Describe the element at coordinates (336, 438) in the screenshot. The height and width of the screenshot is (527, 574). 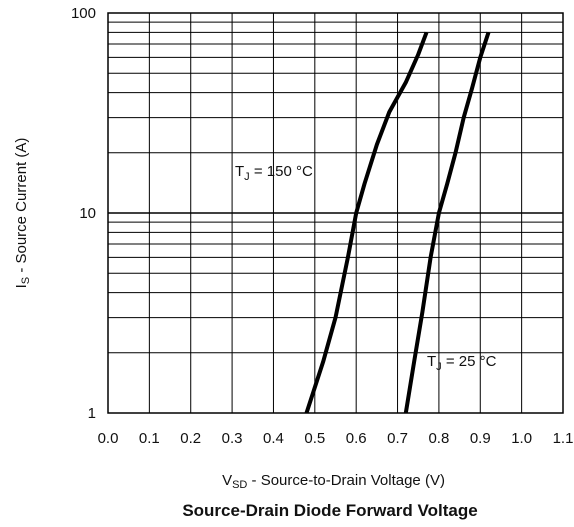
I see `x-tick-labels: 0.0 0.1 0.2 0.3 0.4 0.5 0.6 0.7 0.8 0.9 1.0 1.1` at that location.